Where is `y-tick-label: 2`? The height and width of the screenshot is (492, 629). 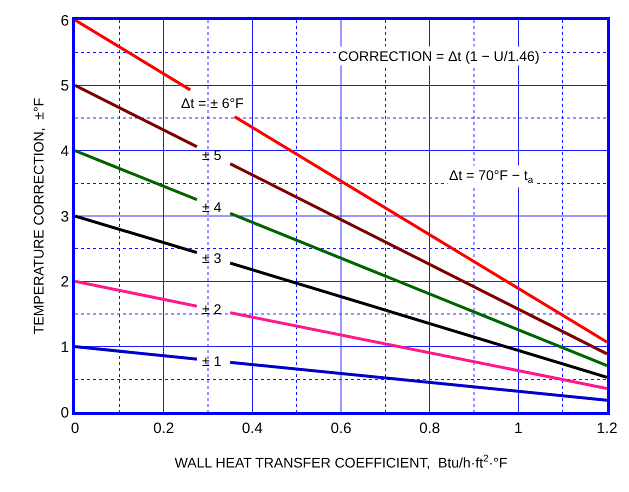
y-tick-label: 2 is located at coordinates (64, 282).